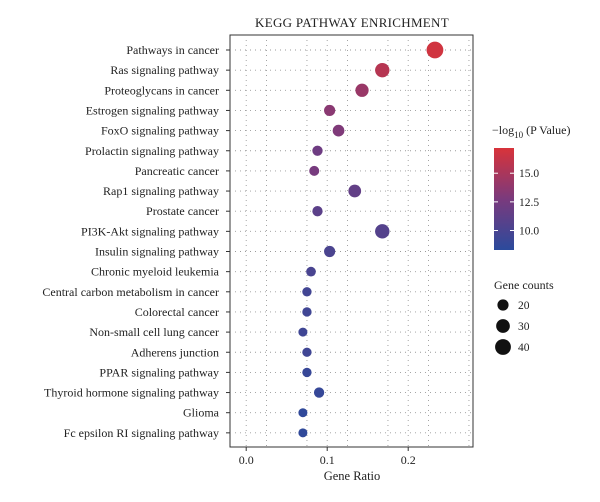 This screenshot has height=502, width=600. What do you see at coordinates (352, 22) in the screenshot?
I see `chart-title: KEGG PATHWAY ENRICHMENT` at bounding box center [352, 22].